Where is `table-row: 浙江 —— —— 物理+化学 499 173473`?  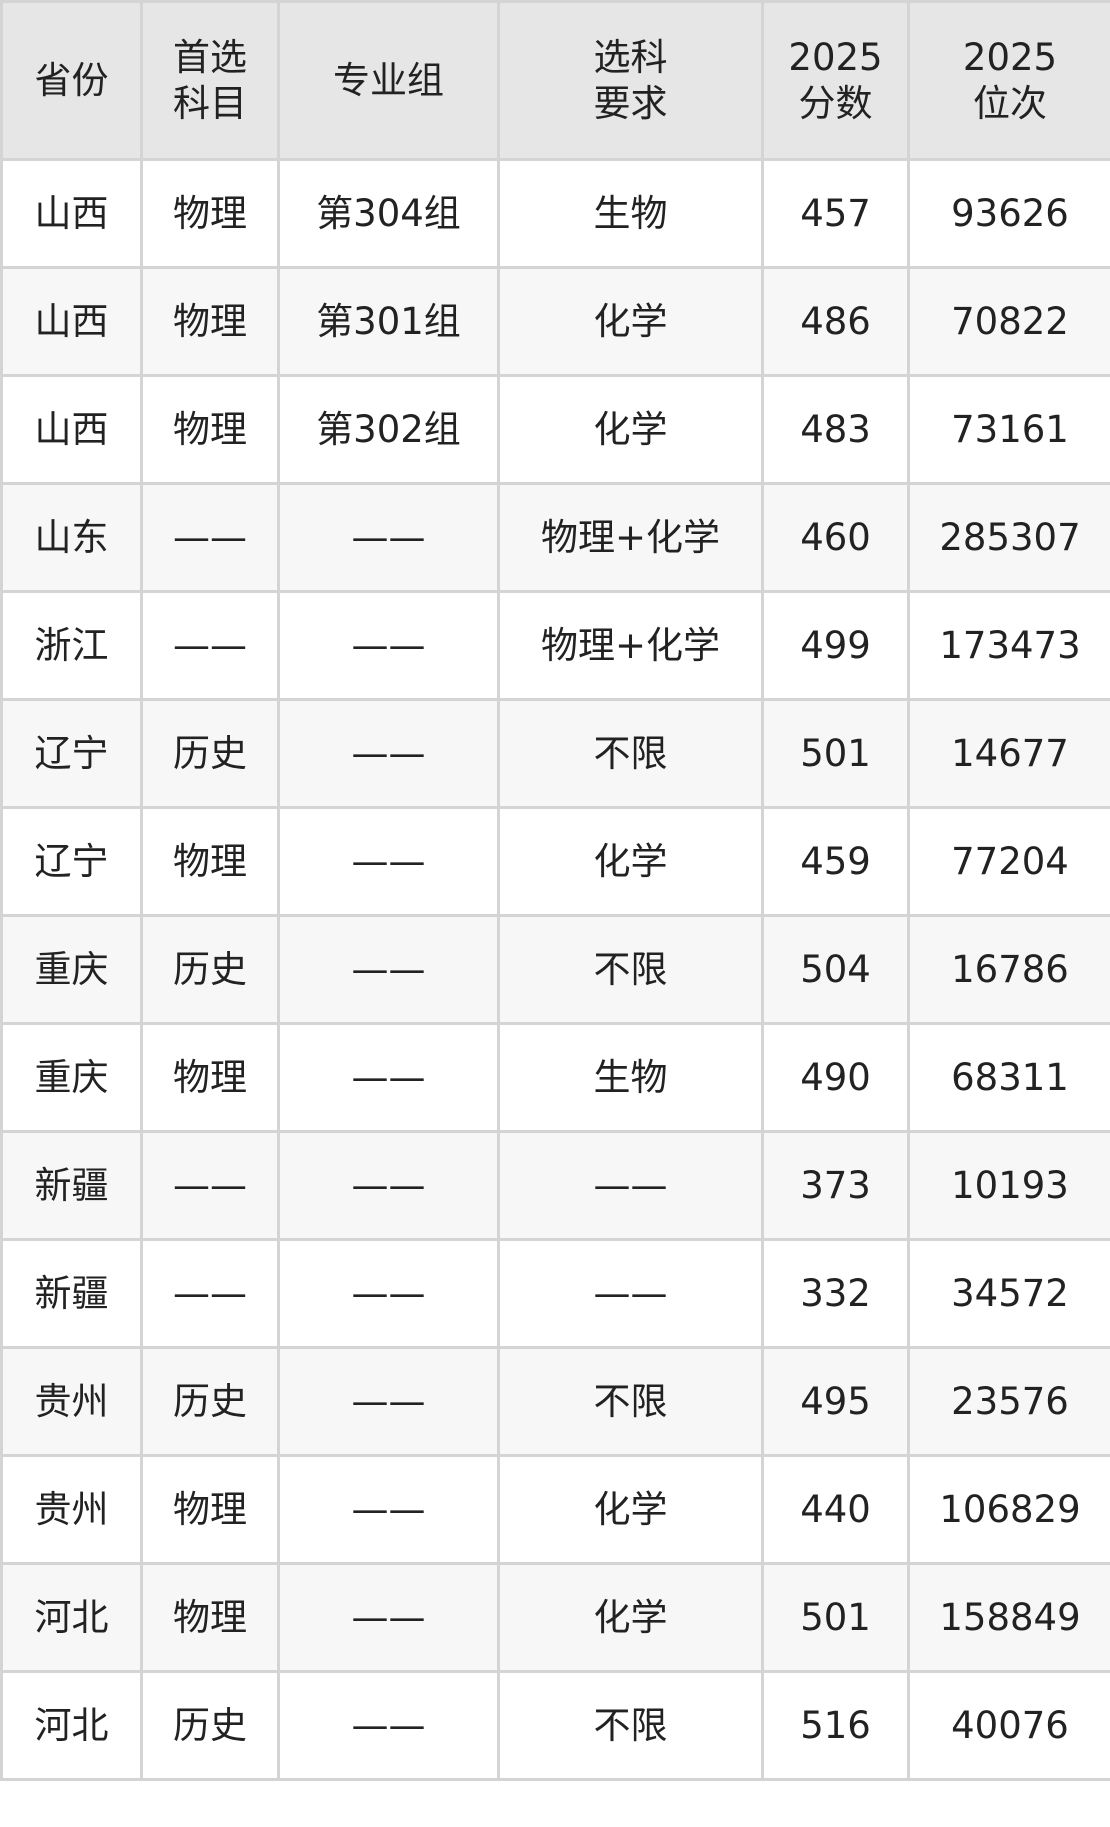
table-row: 浙江 —— —— 物理+化学 499 173473 is located at coordinates (555, 645).